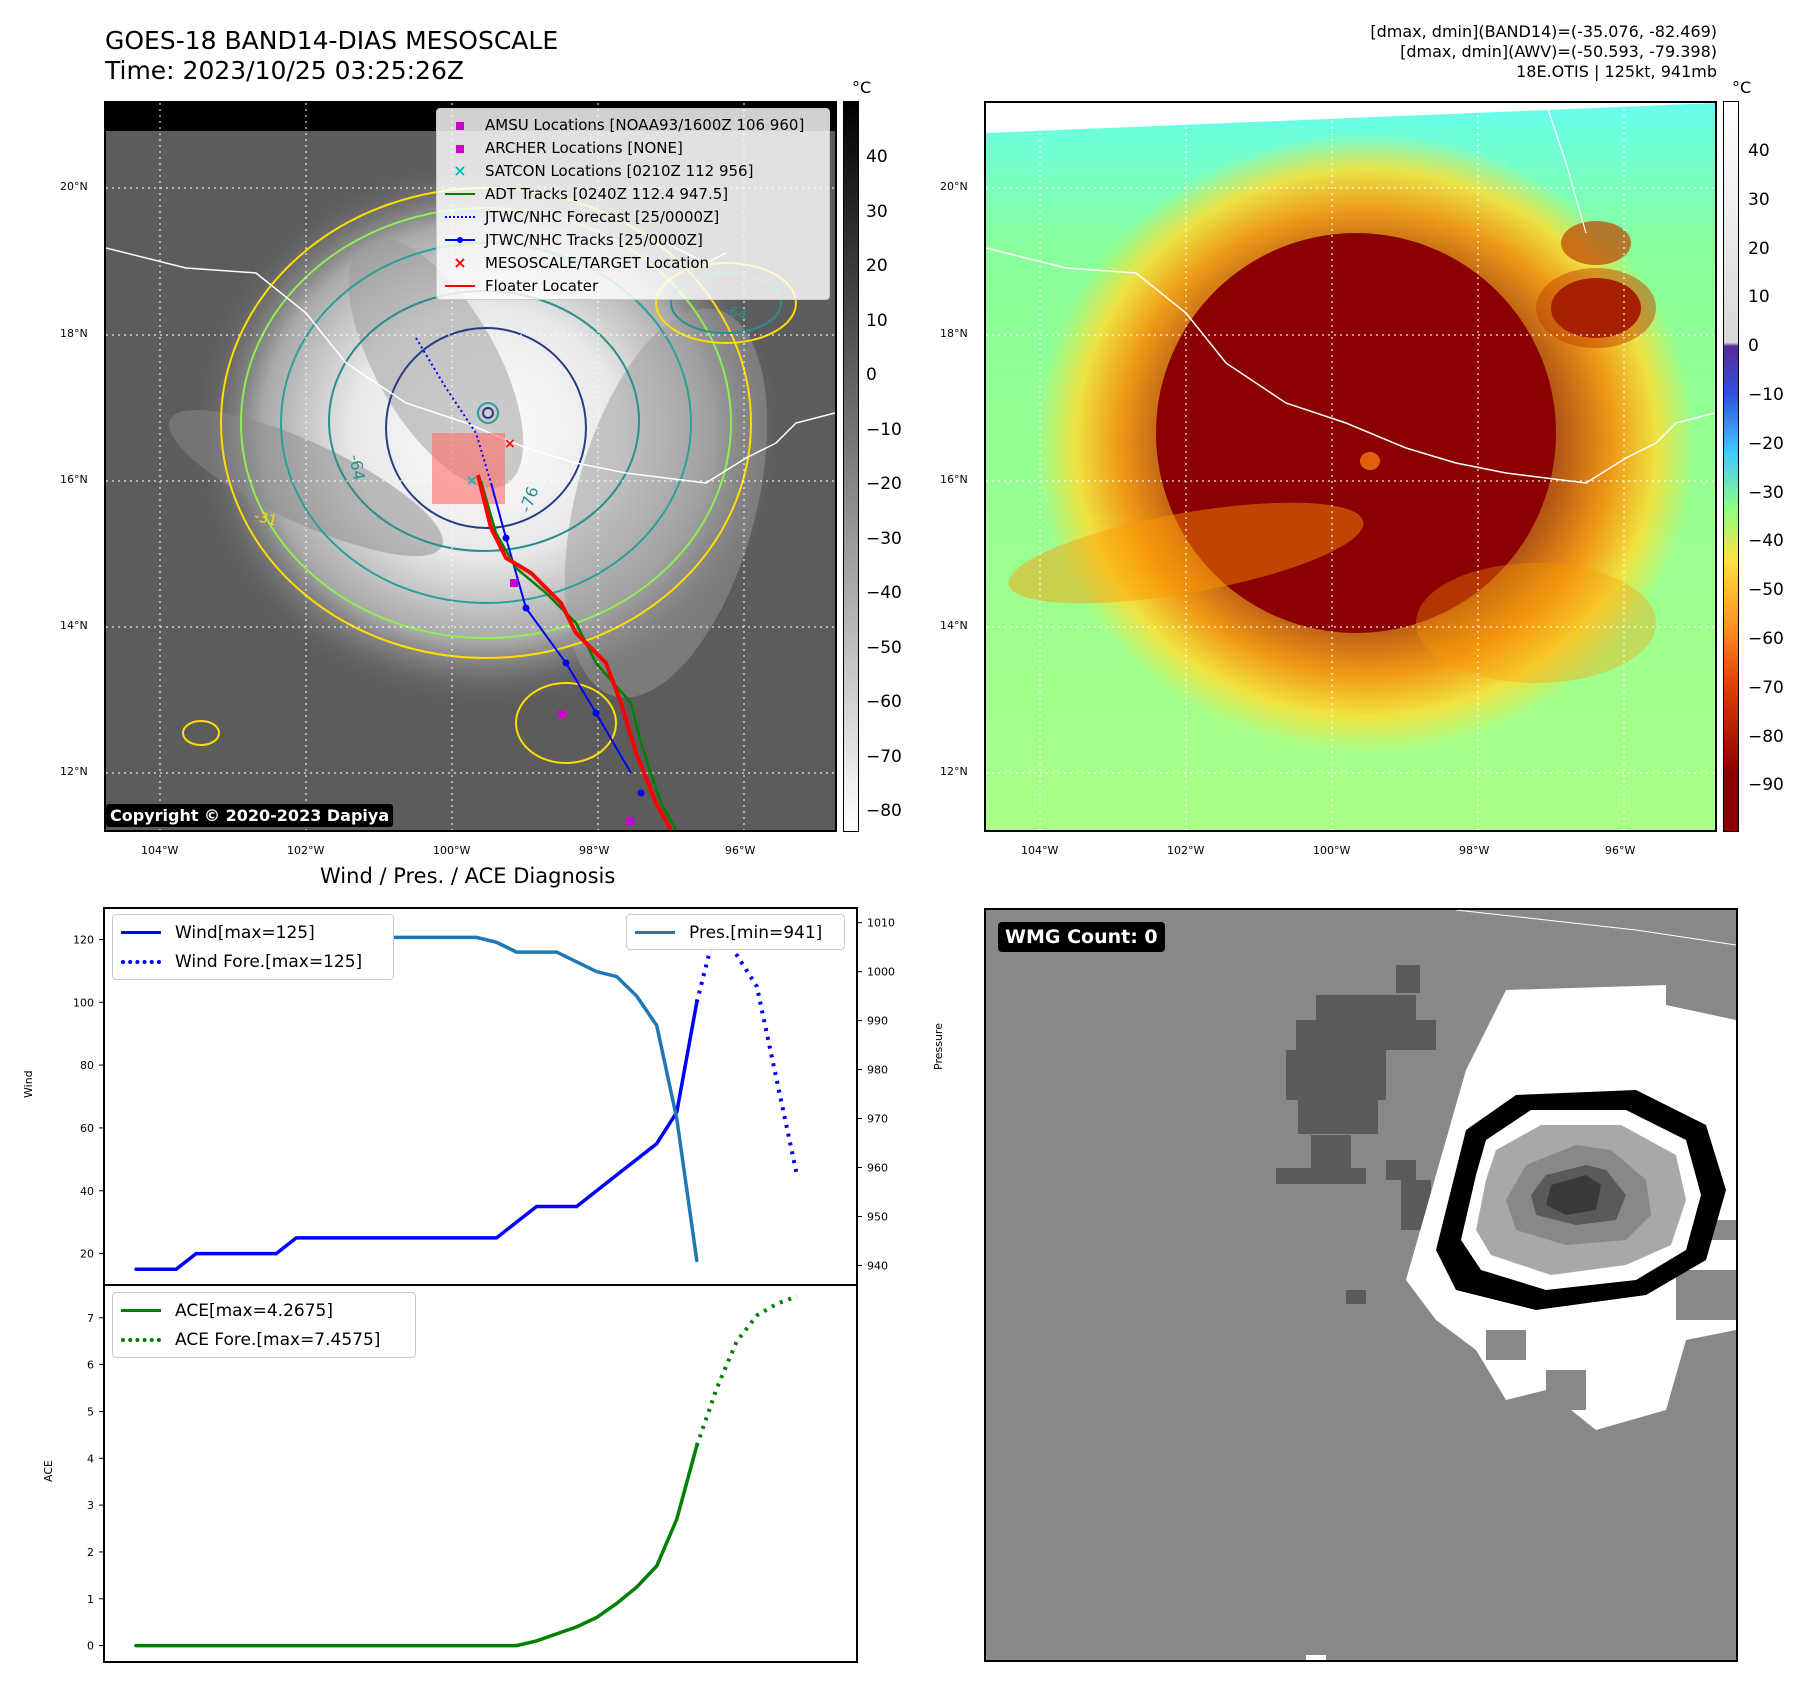 This screenshot has height=1690, width=1797. I want to click on y-tick-label: 1, so click(90, 1599).